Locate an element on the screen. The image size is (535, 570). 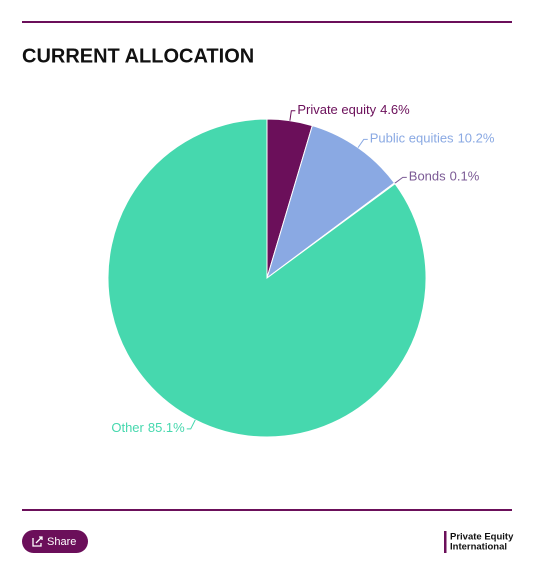
brand-bar is located at coordinates (445, 542).